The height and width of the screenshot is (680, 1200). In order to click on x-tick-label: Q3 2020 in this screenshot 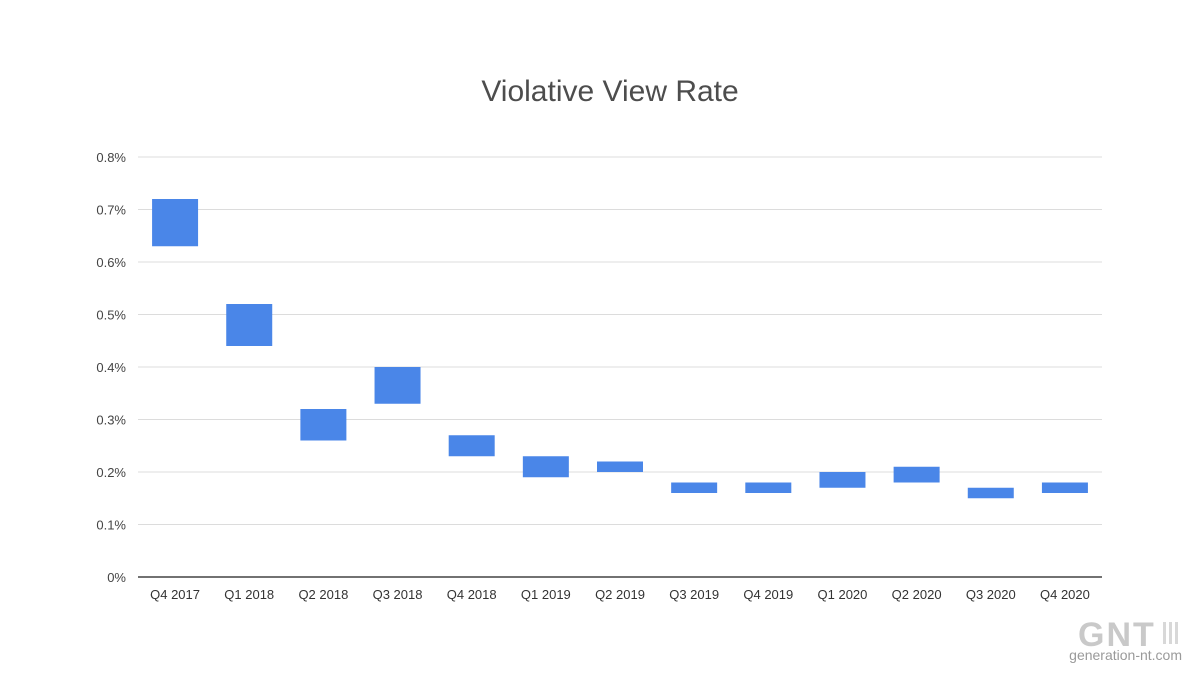, I will do `click(991, 594)`.